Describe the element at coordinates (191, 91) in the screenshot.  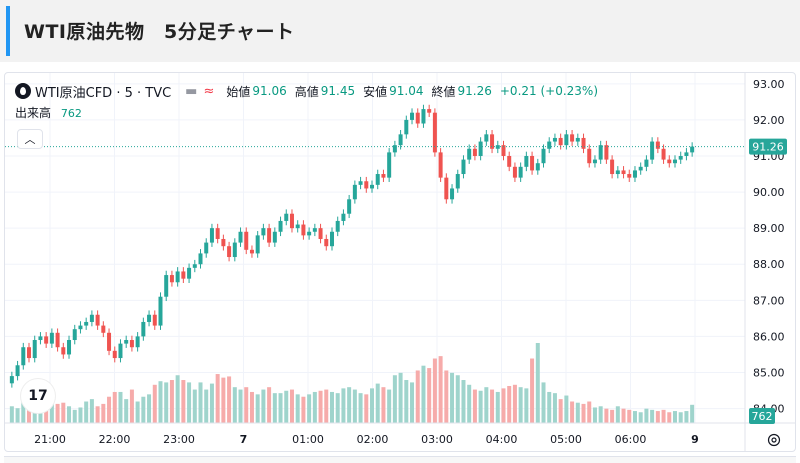
I see `dash-icon: ▬` at that location.